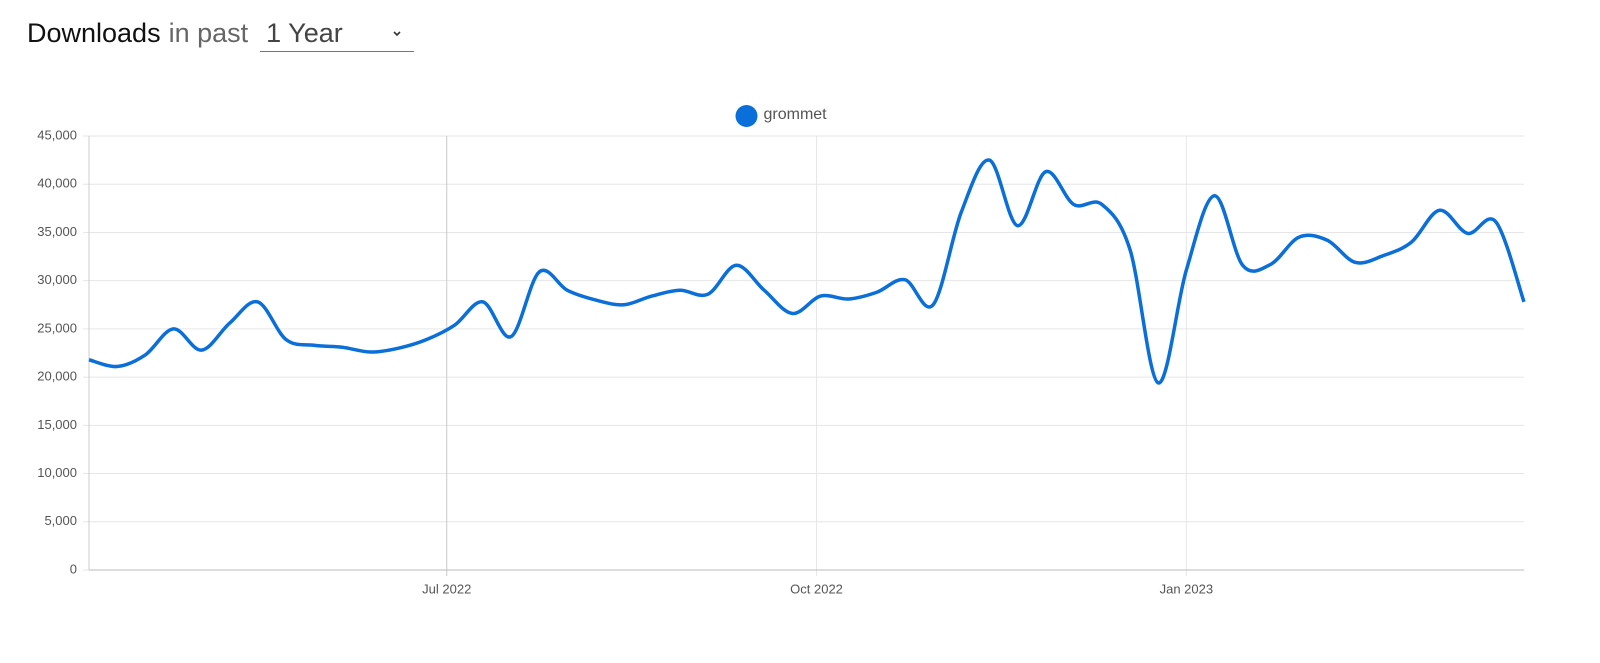 The width and height of the screenshot is (1600, 663). Describe the element at coordinates (57, 279) in the screenshot. I see `y-tick-label: 30,000` at that location.